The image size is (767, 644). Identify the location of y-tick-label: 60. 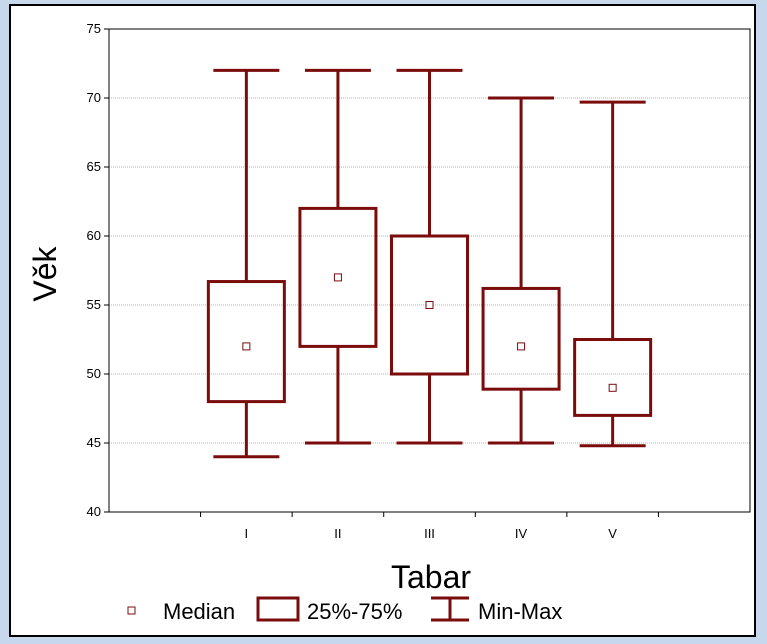
(94, 235).